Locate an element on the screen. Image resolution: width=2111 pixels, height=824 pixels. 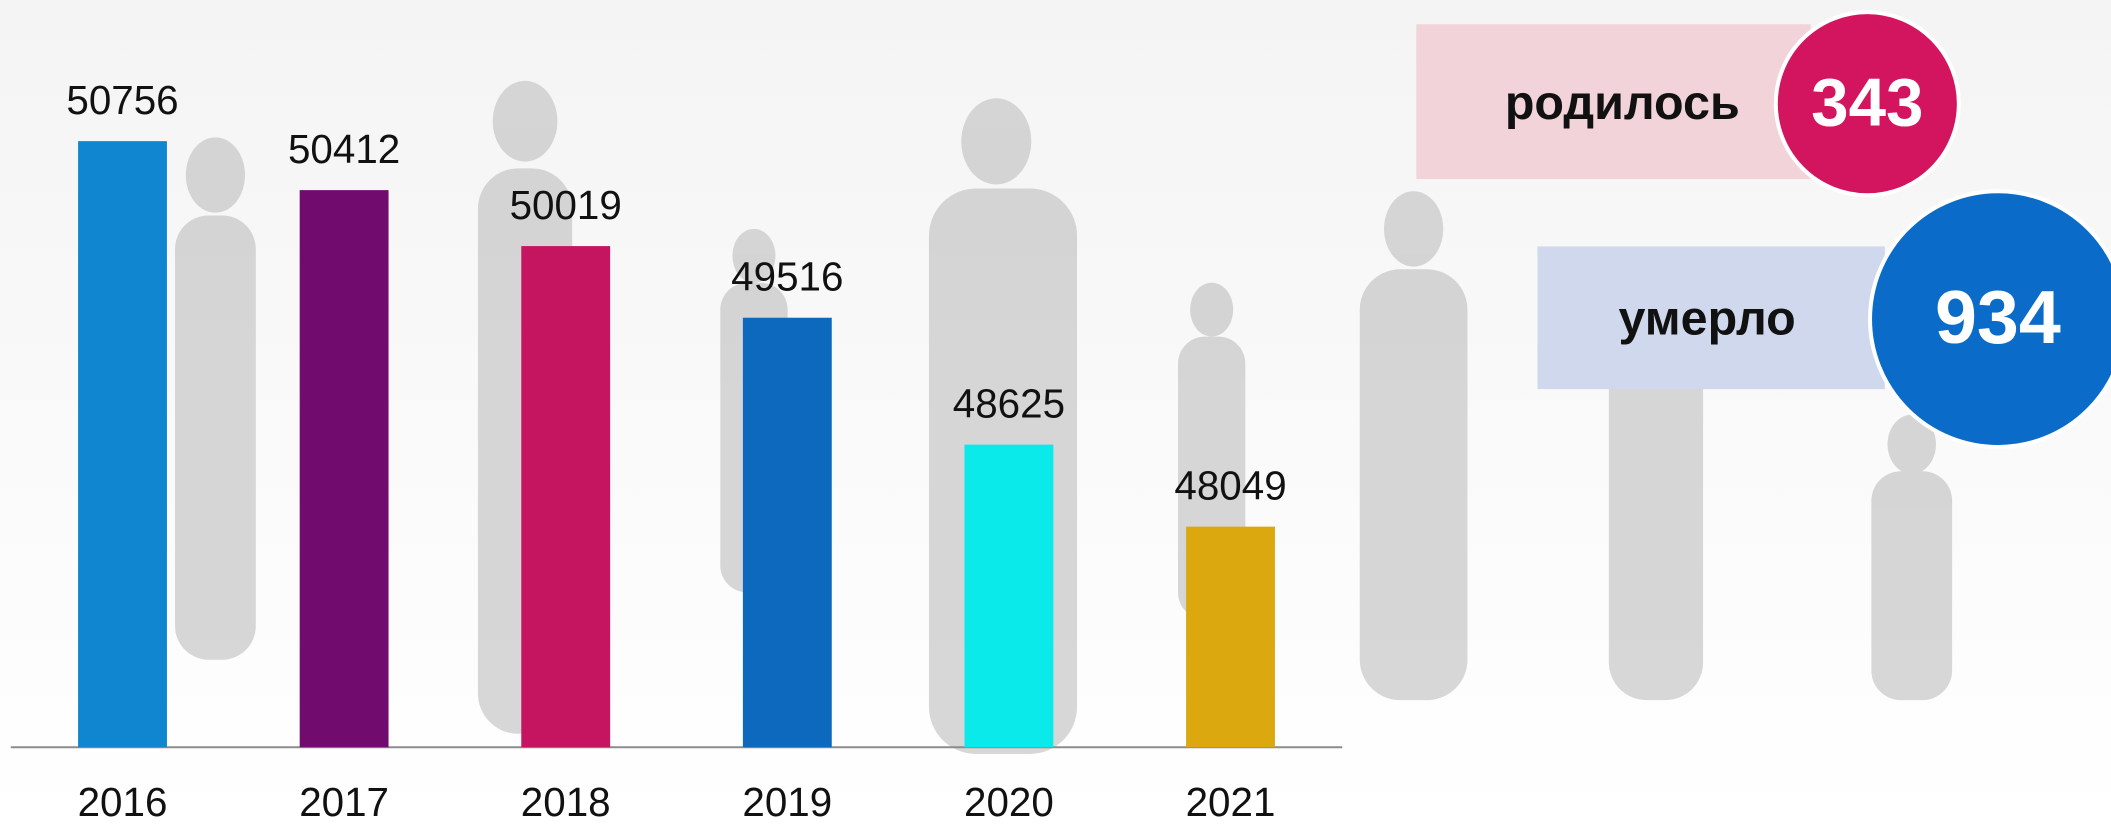
x-tick-label: 2019 is located at coordinates (787, 801).